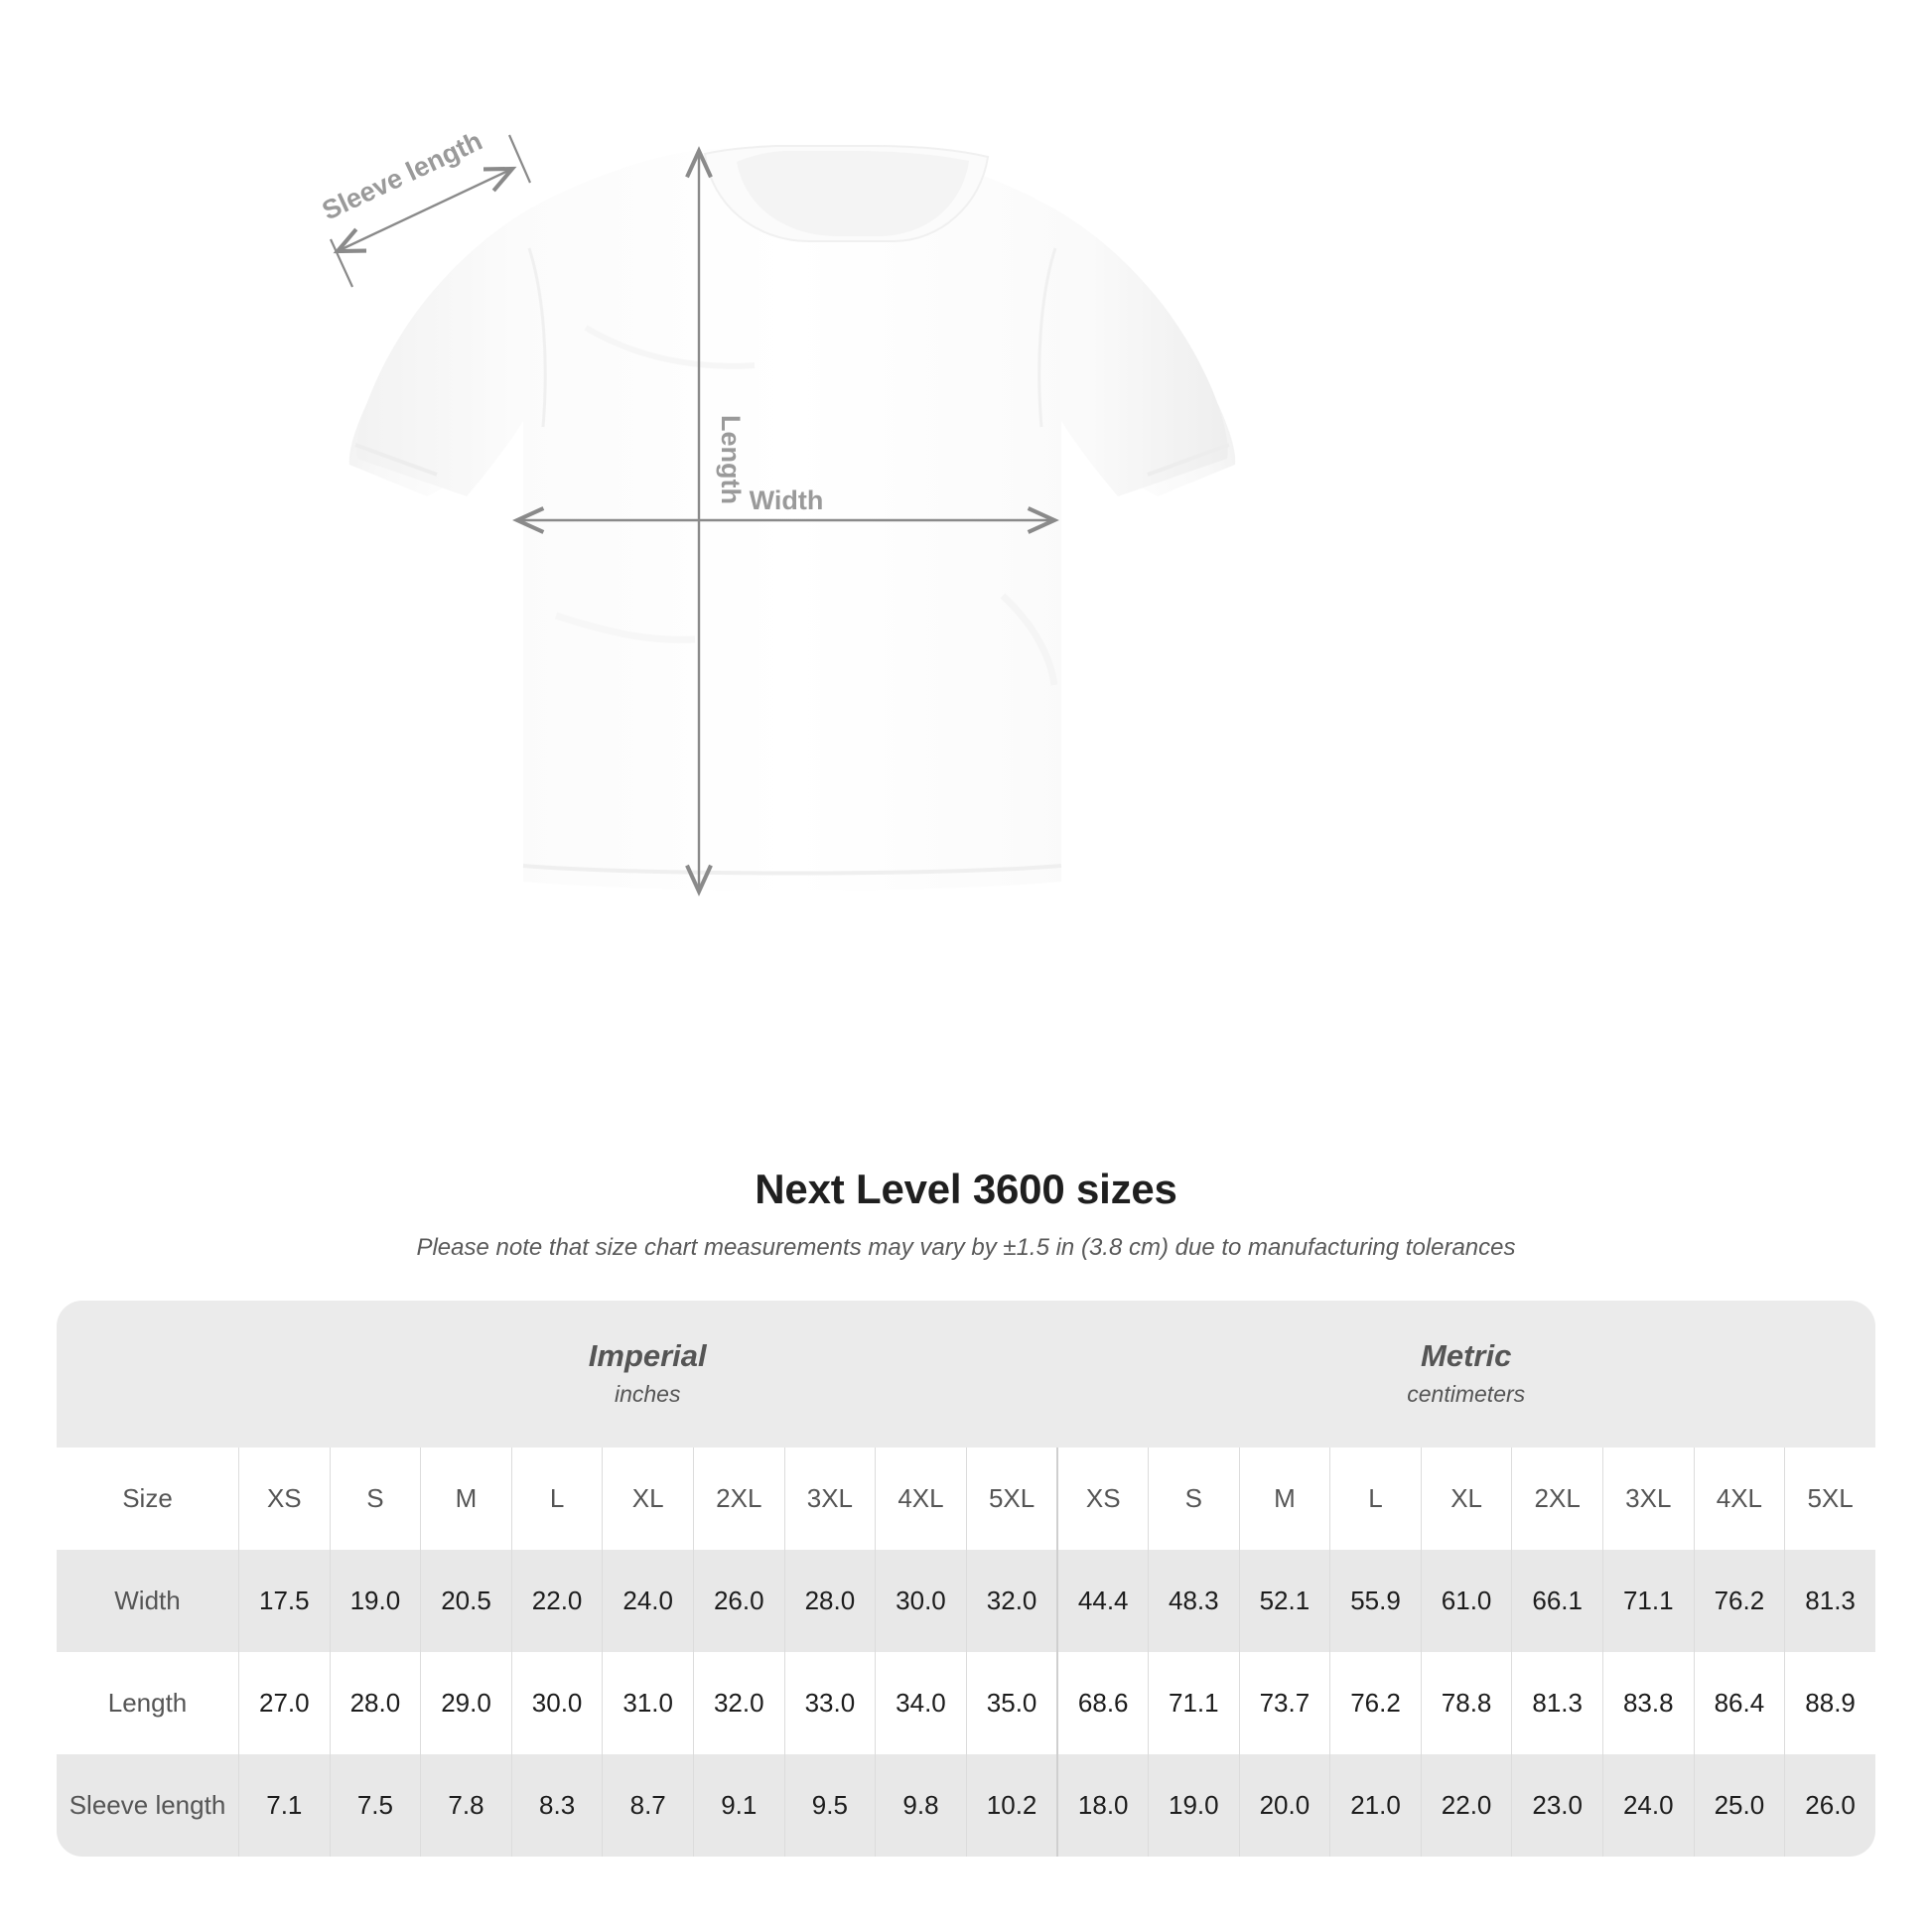  I want to click on cell-sleeve-imperial-4xl: 9.8, so click(921, 1806).